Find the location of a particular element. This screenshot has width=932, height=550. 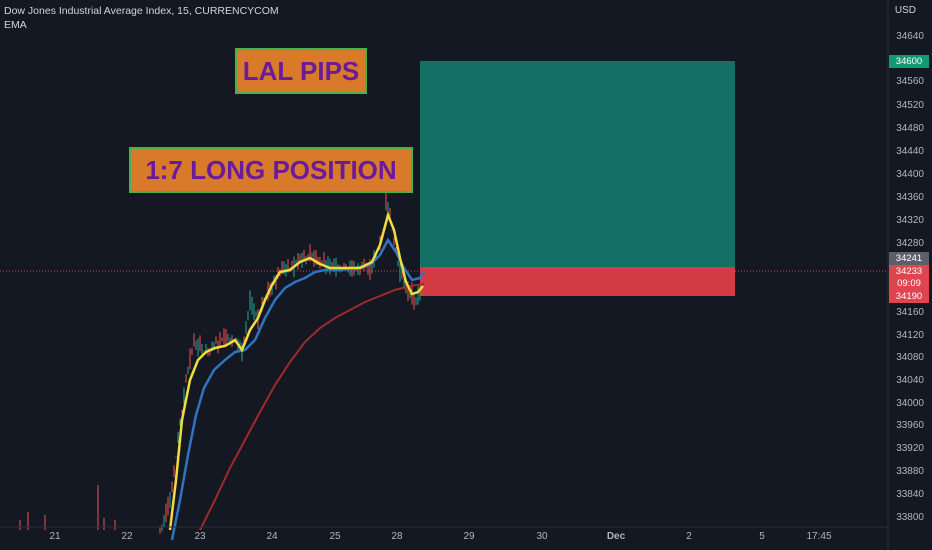

time-tick-label: 21 is located at coordinates (55, 536).